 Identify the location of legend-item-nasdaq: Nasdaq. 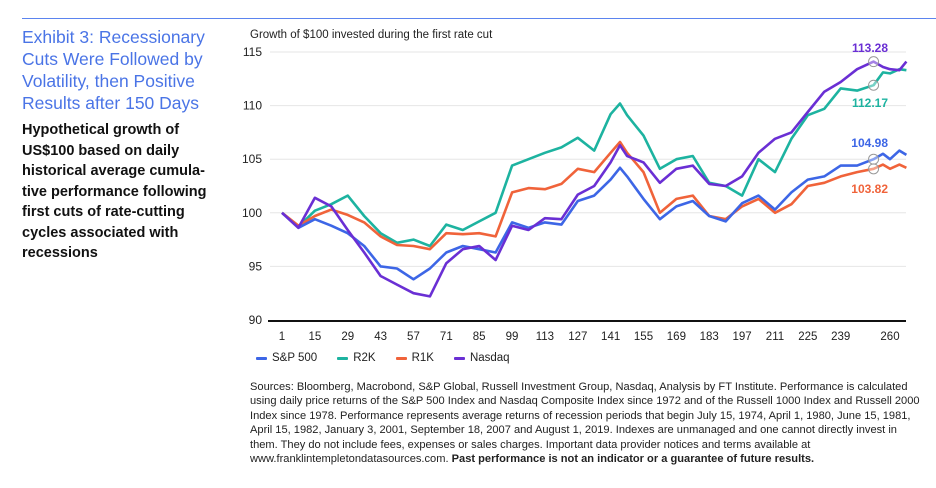
(481, 358).